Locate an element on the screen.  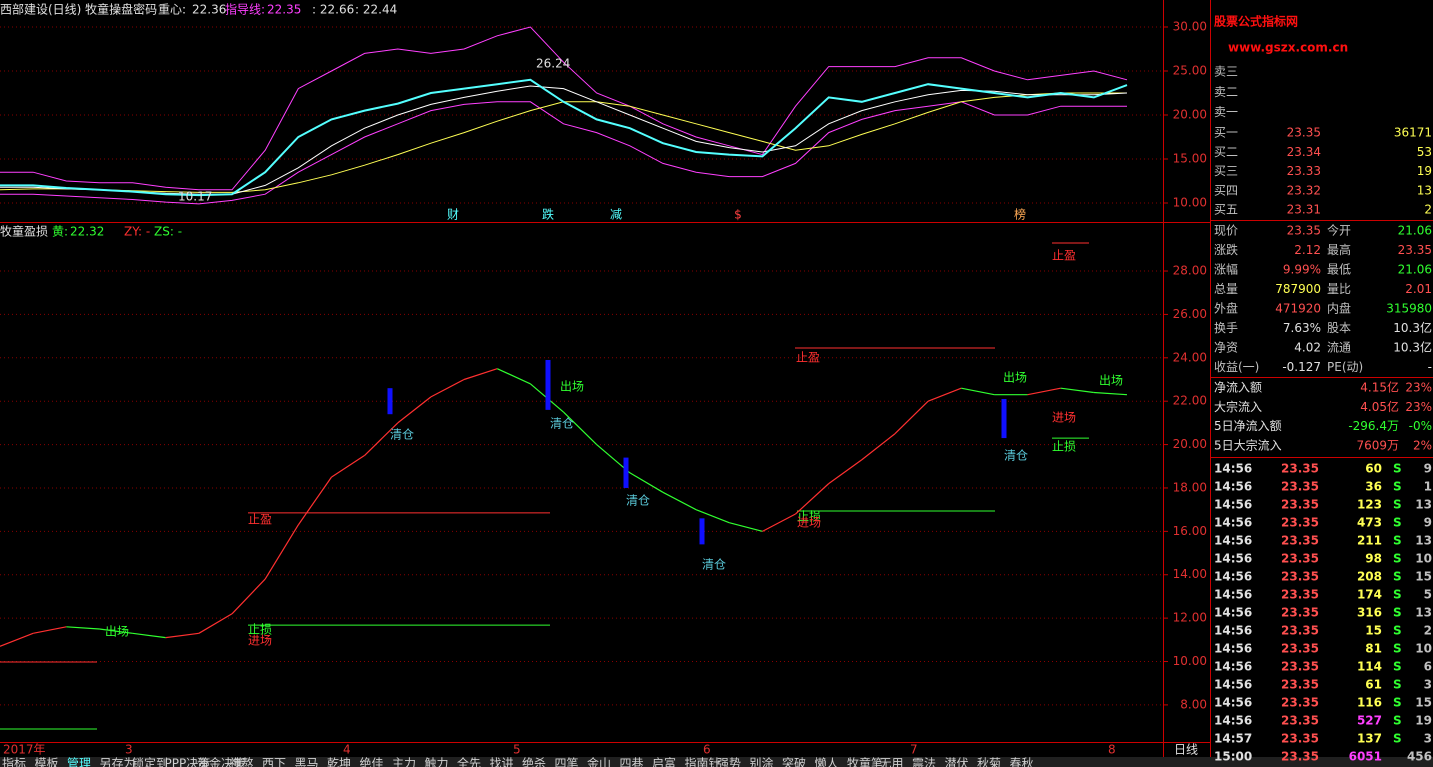
trade-volume: 98 is located at coordinates (1373, 559).